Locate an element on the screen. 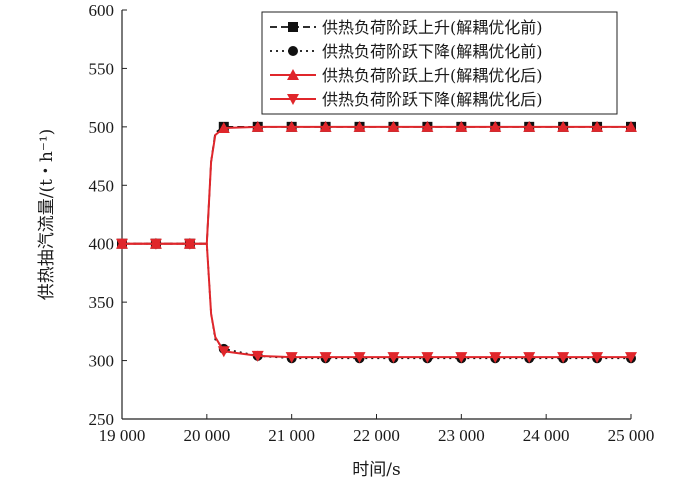  x-tick-label: 24 000 is located at coordinates (546, 435).